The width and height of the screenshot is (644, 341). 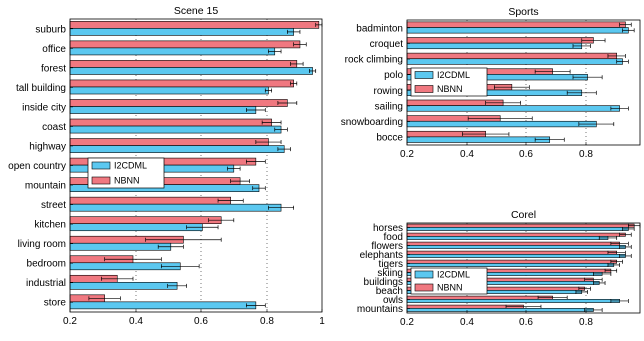 I want to click on category-label: kitchen, so click(x=50, y=225).